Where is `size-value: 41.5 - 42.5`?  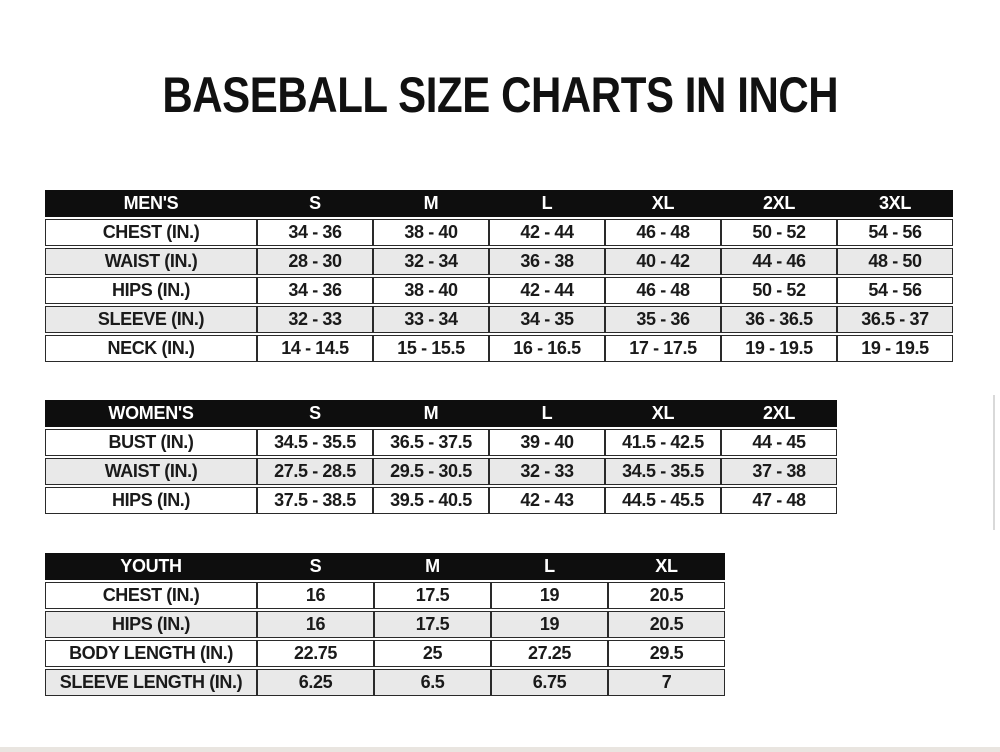 size-value: 41.5 - 42.5 is located at coordinates (663, 442).